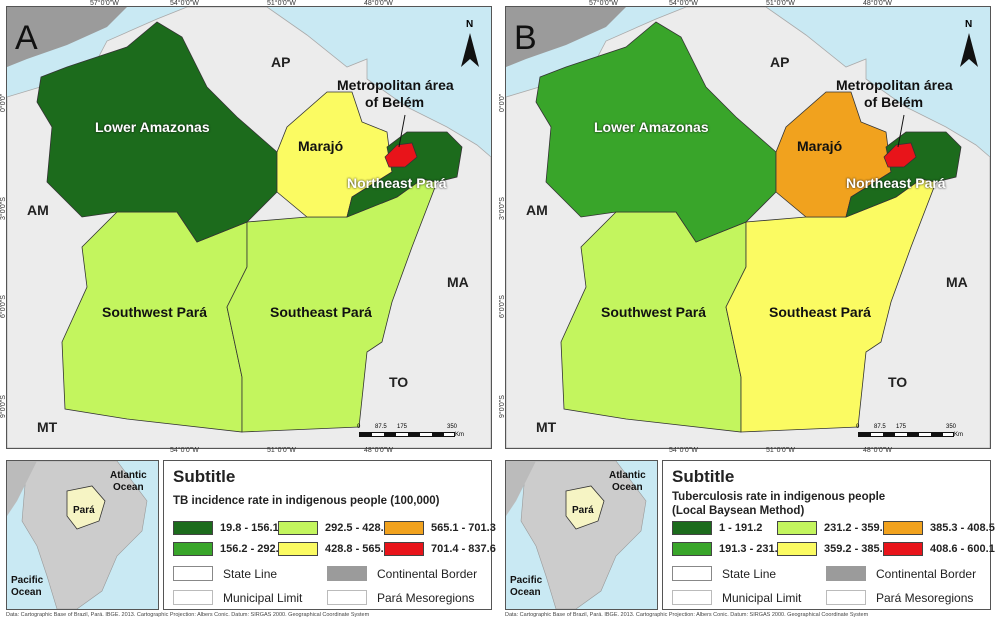  What do you see at coordinates (703, 476) in the screenshot?
I see `legend-title: Subtitle` at bounding box center [703, 476].